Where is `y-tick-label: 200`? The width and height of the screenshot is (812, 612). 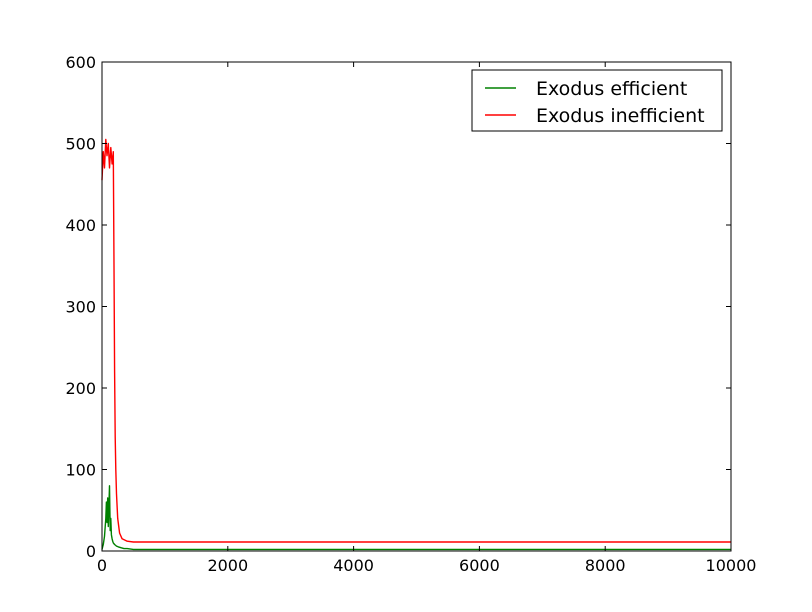 y-tick-label: 200 is located at coordinates (80, 388).